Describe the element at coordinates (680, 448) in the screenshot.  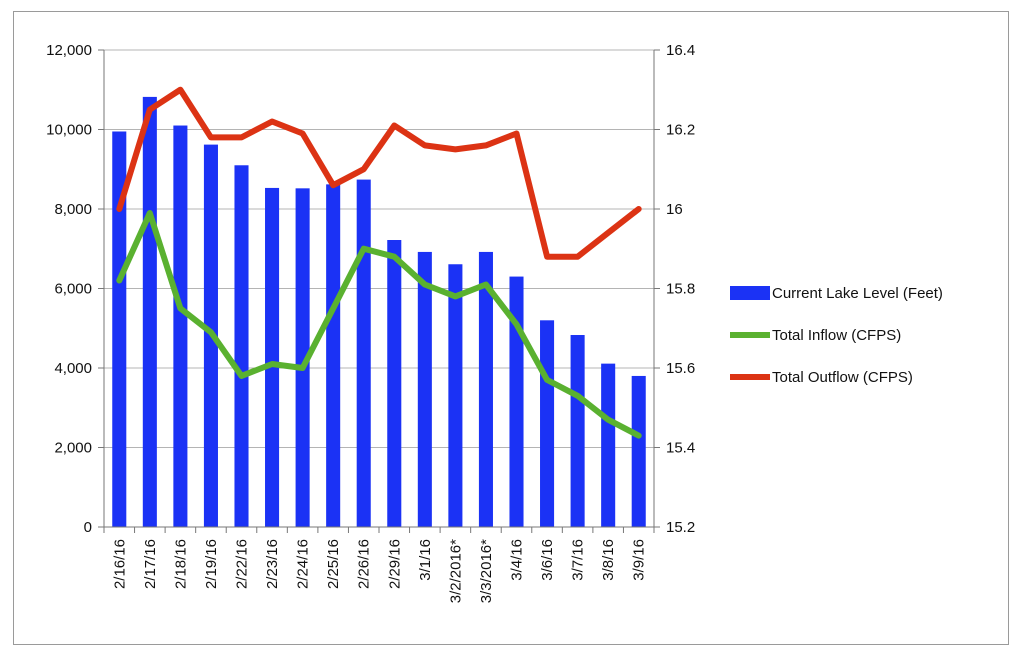
I see `right-y-tick-label: 15.4` at that location.